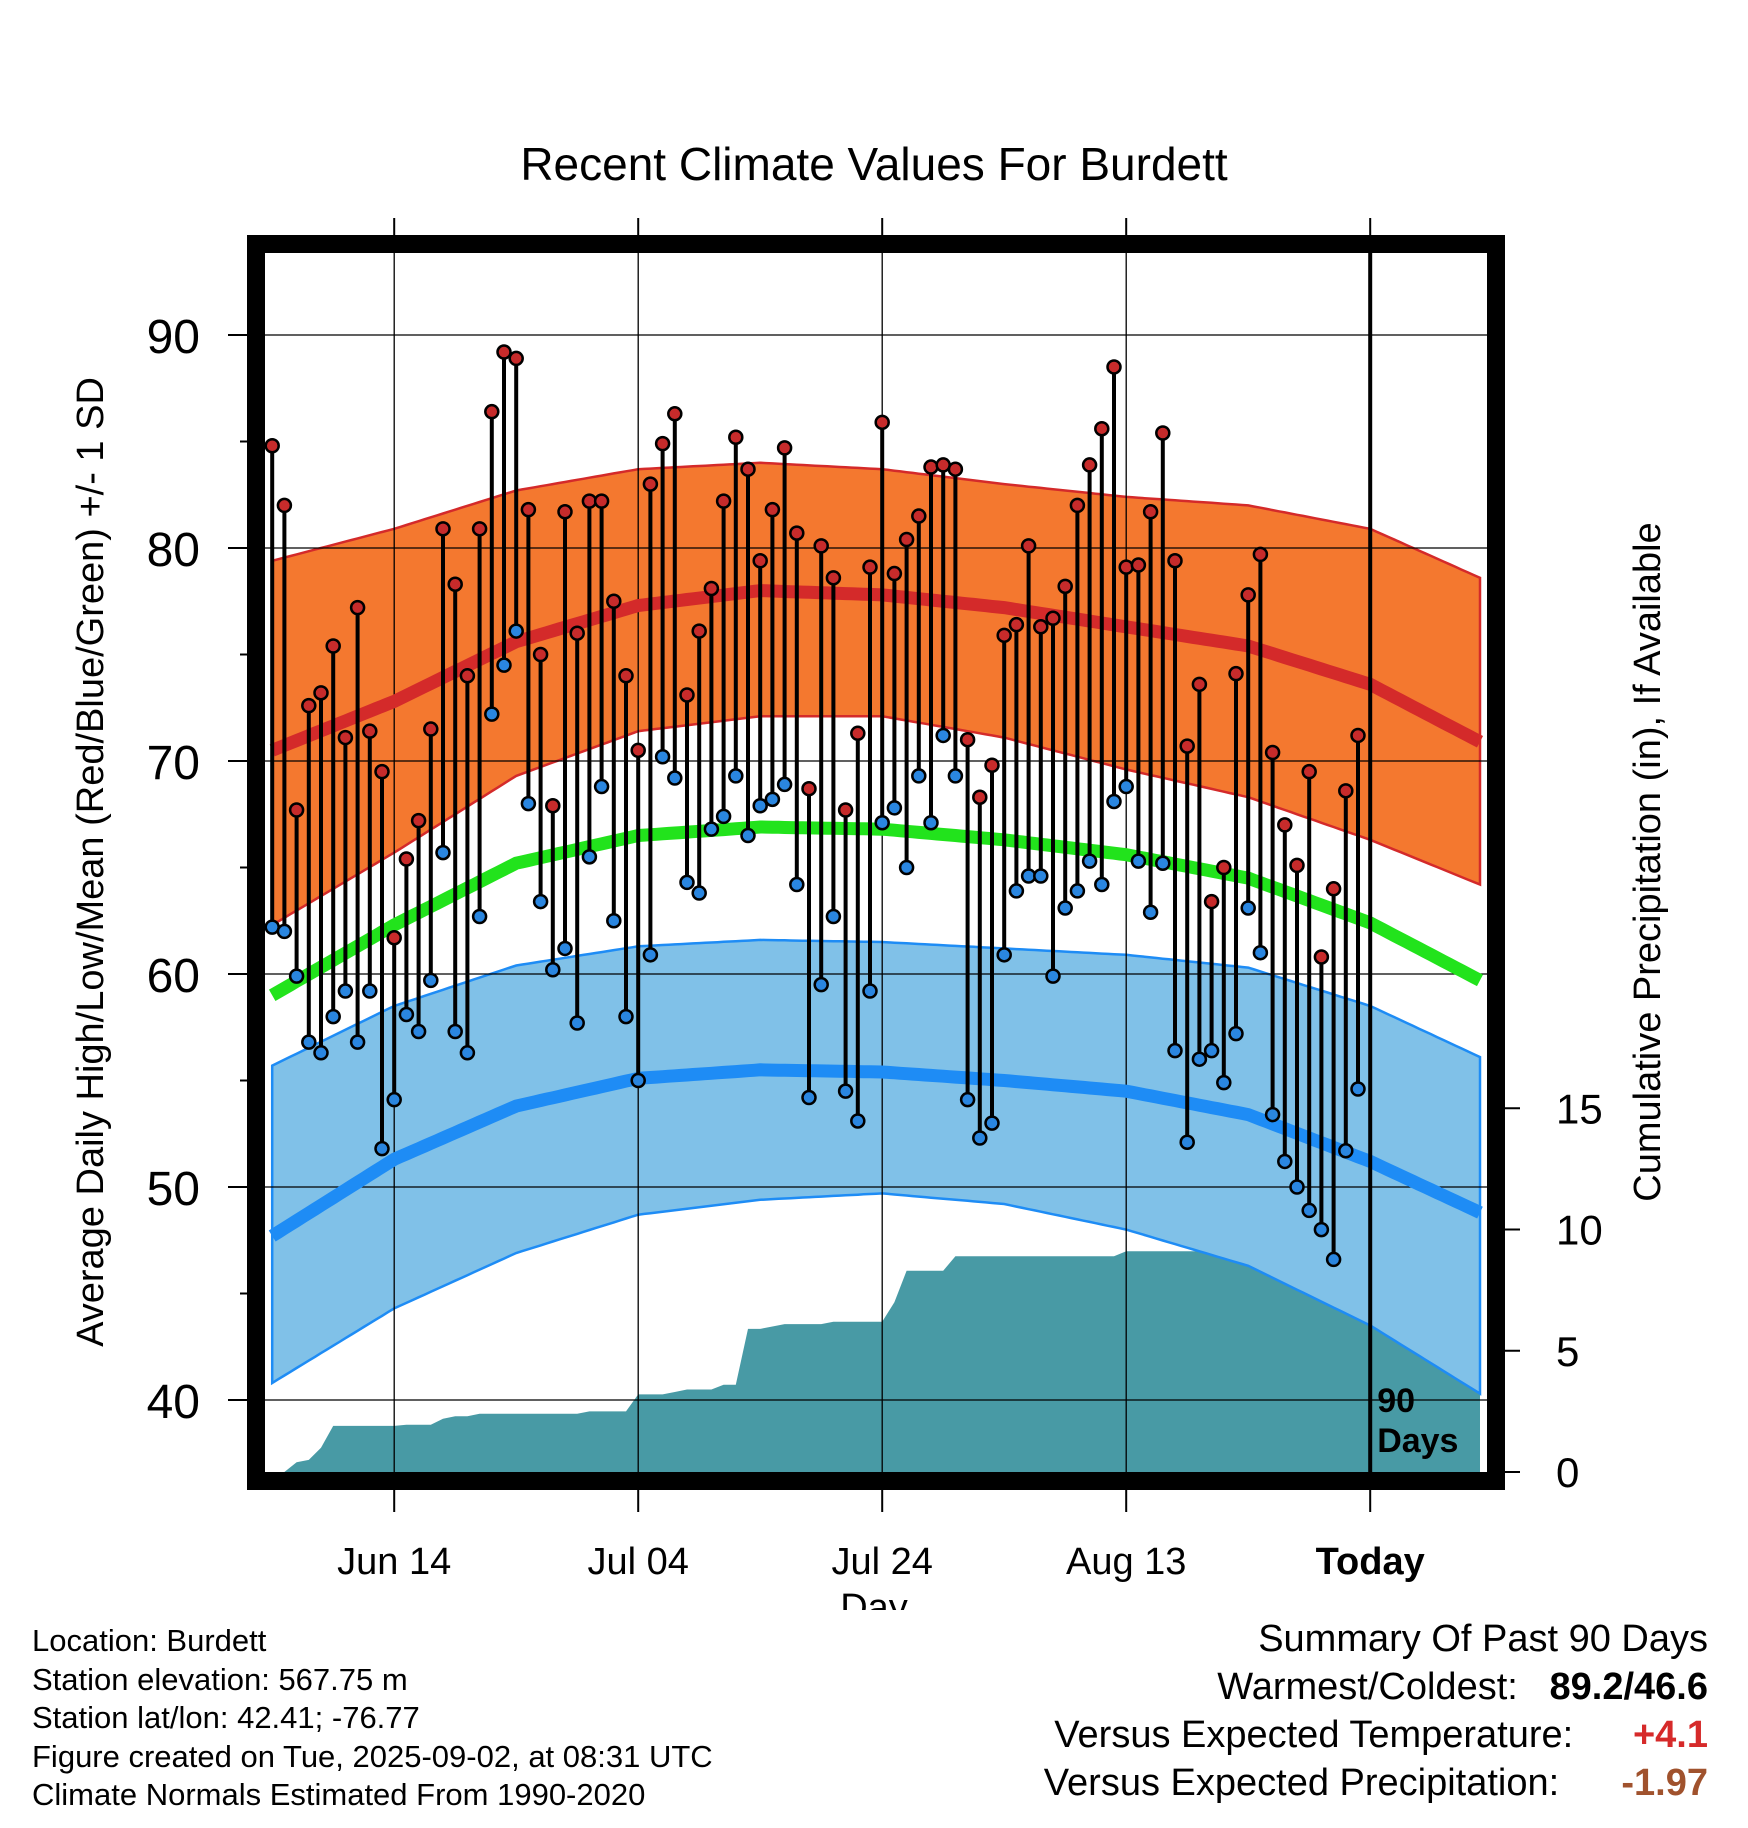 Image resolution: width=1748 pixels, height=1828 pixels. I want to click on y2-tick-label: 10, so click(1579, 1230).